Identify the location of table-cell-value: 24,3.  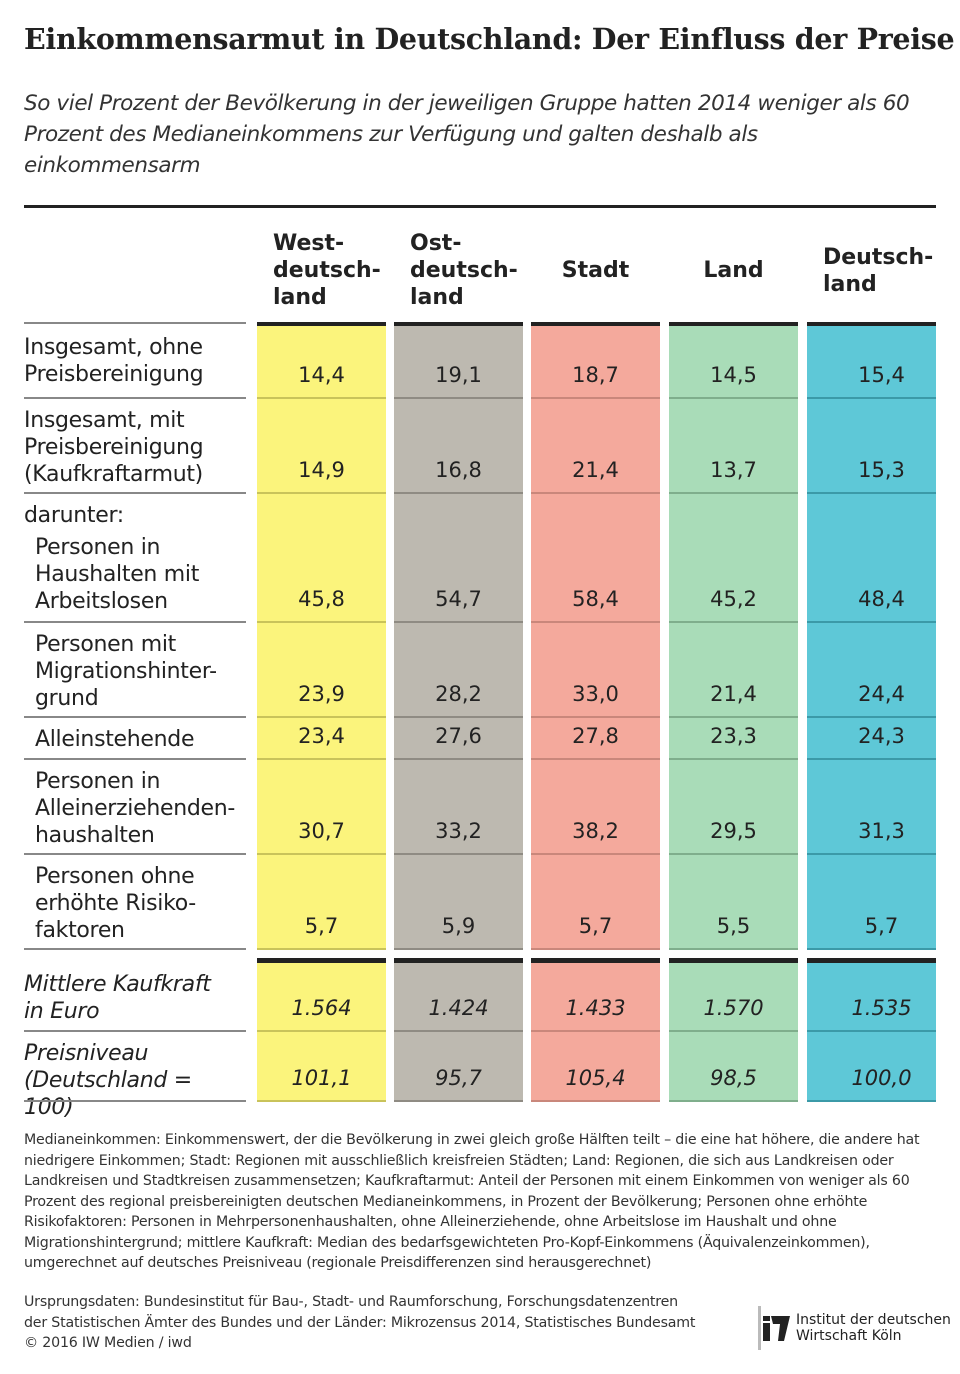
(881, 736).